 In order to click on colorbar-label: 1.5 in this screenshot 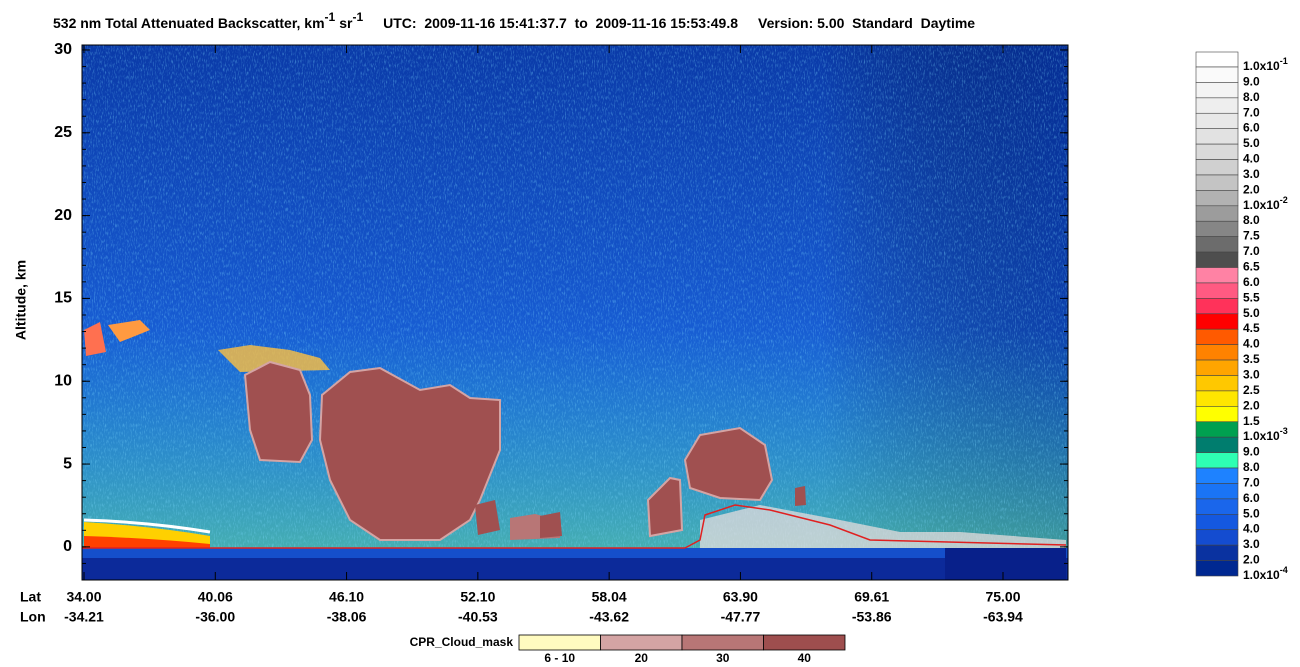, I will do `click(1251, 421)`.